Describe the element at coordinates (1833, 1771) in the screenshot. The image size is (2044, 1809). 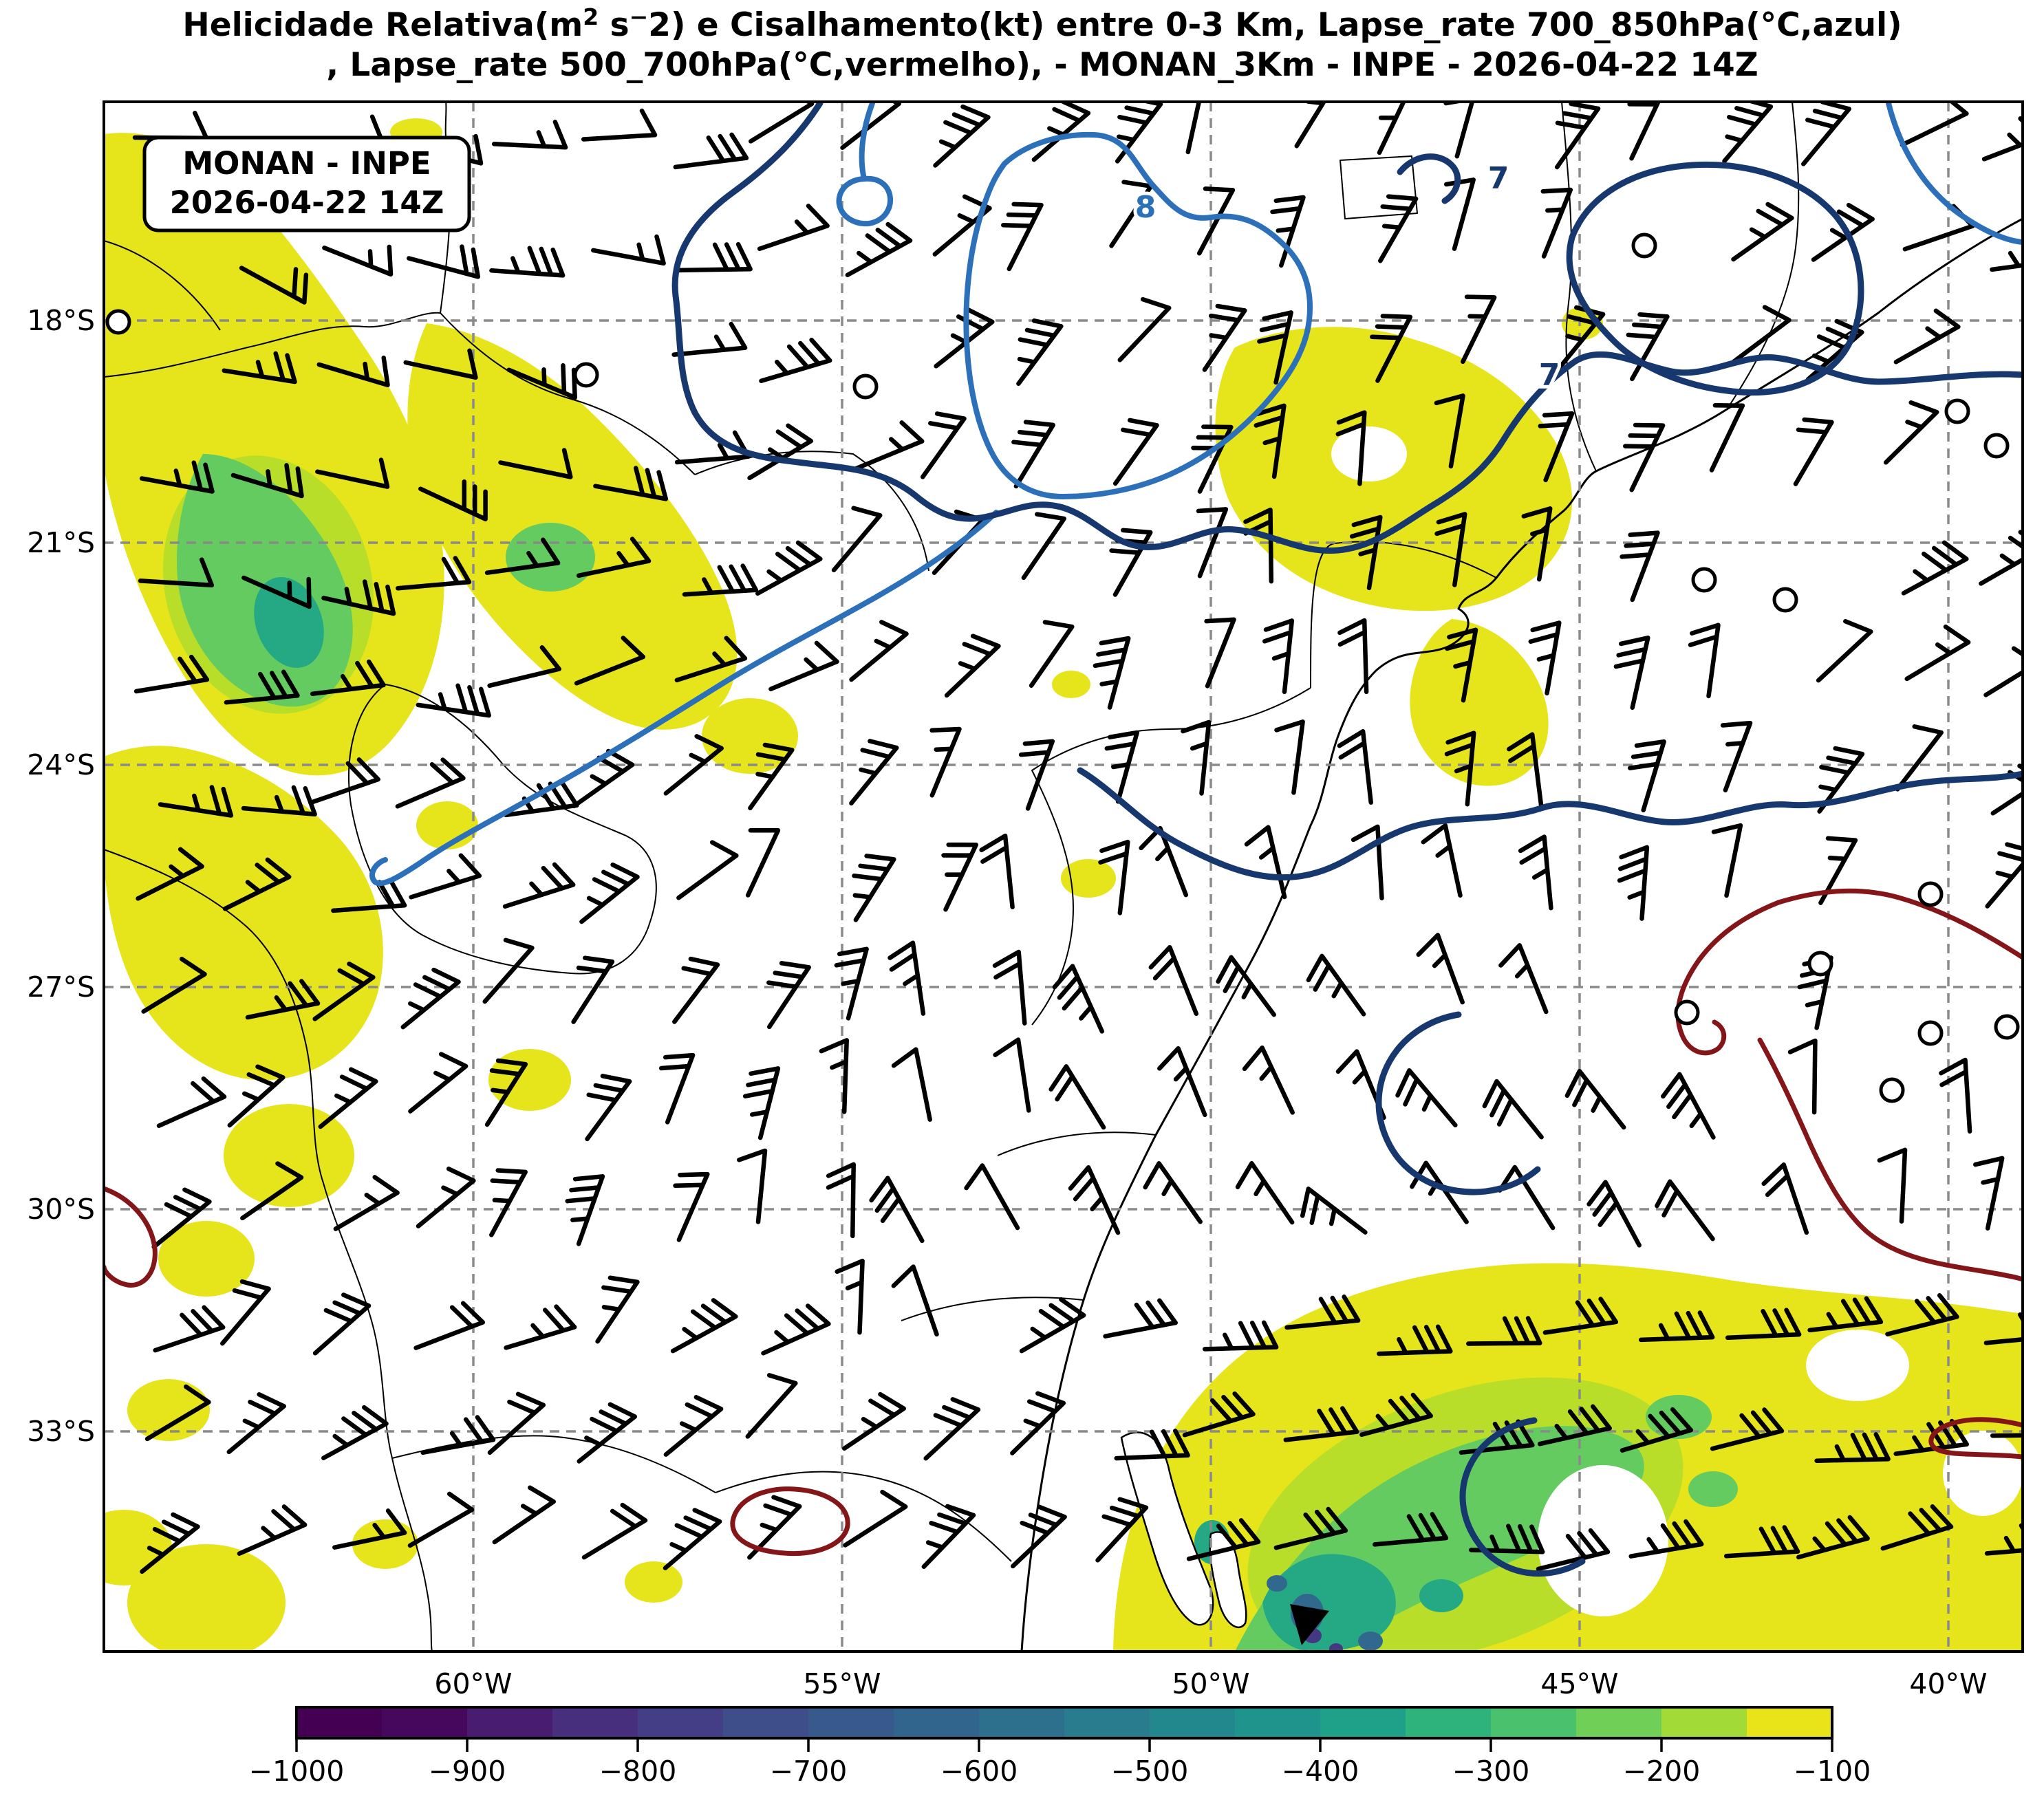
I see `colorbar-tick-label: −100` at that location.